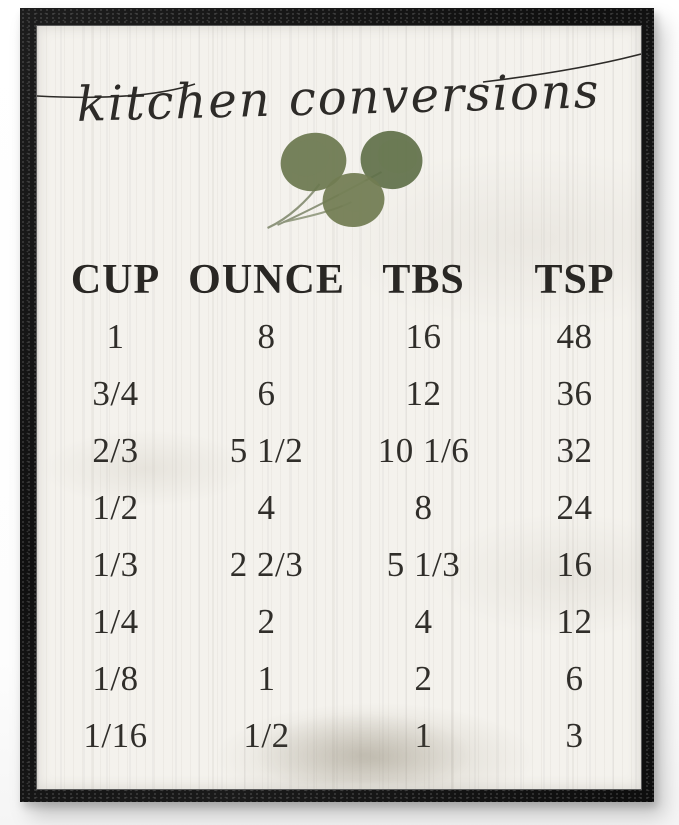  Describe the element at coordinates (574, 735) in the screenshot. I see `table-cell: 3` at that location.